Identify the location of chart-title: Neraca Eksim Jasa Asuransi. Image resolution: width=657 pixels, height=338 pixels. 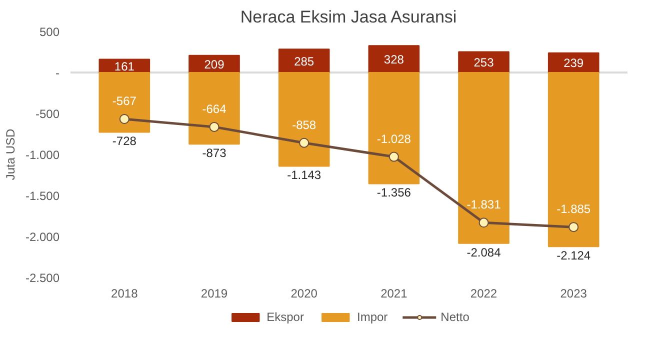
(348, 17).